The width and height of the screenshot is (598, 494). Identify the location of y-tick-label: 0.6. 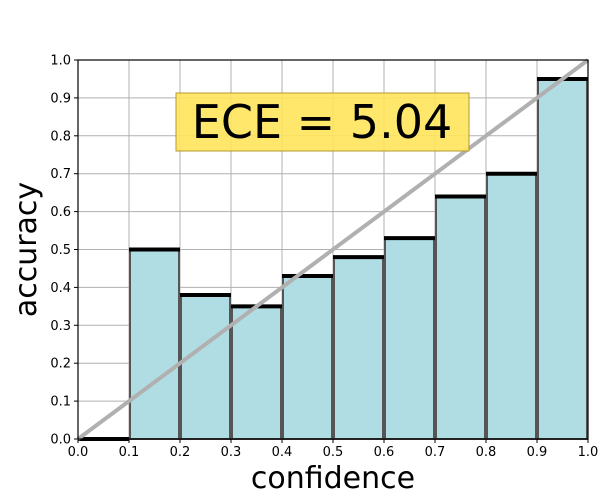
(60, 212).